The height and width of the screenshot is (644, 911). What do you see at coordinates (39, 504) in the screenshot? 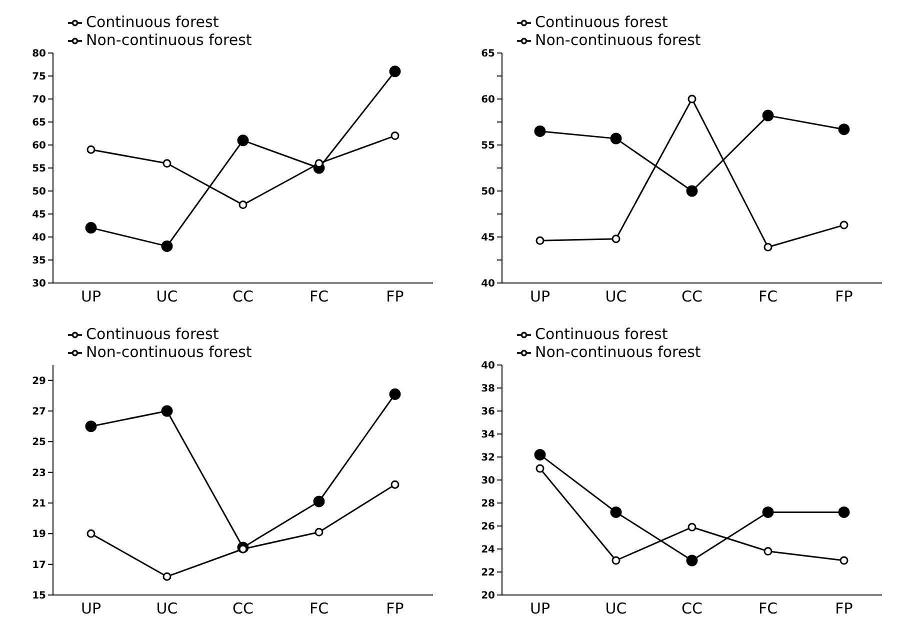
I see `y-tick-label: 21` at bounding box center [39, 504].